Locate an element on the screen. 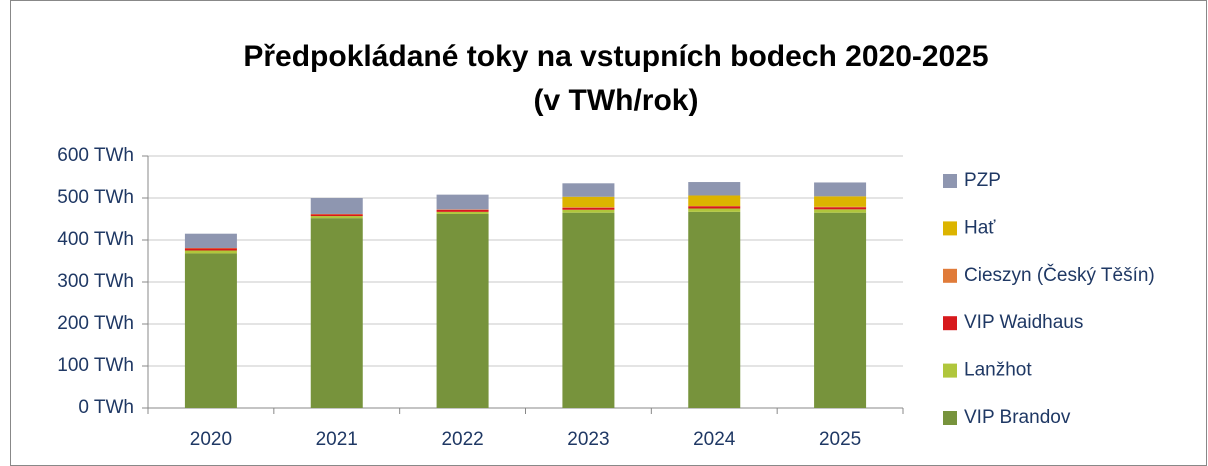 The width and height of the screenshot is (1208, 466). legend-label: Cieszyn (Český Těšín) is located at coordinates (1059, 275).